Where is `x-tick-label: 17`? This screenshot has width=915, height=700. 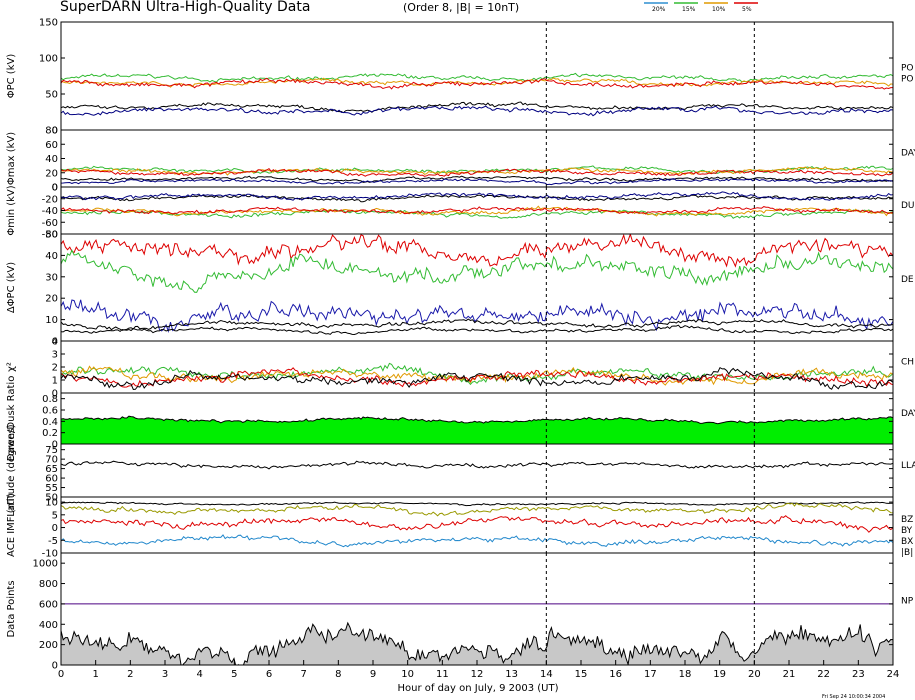 x-tick-label: 17 is located at coordinates (650, 674).